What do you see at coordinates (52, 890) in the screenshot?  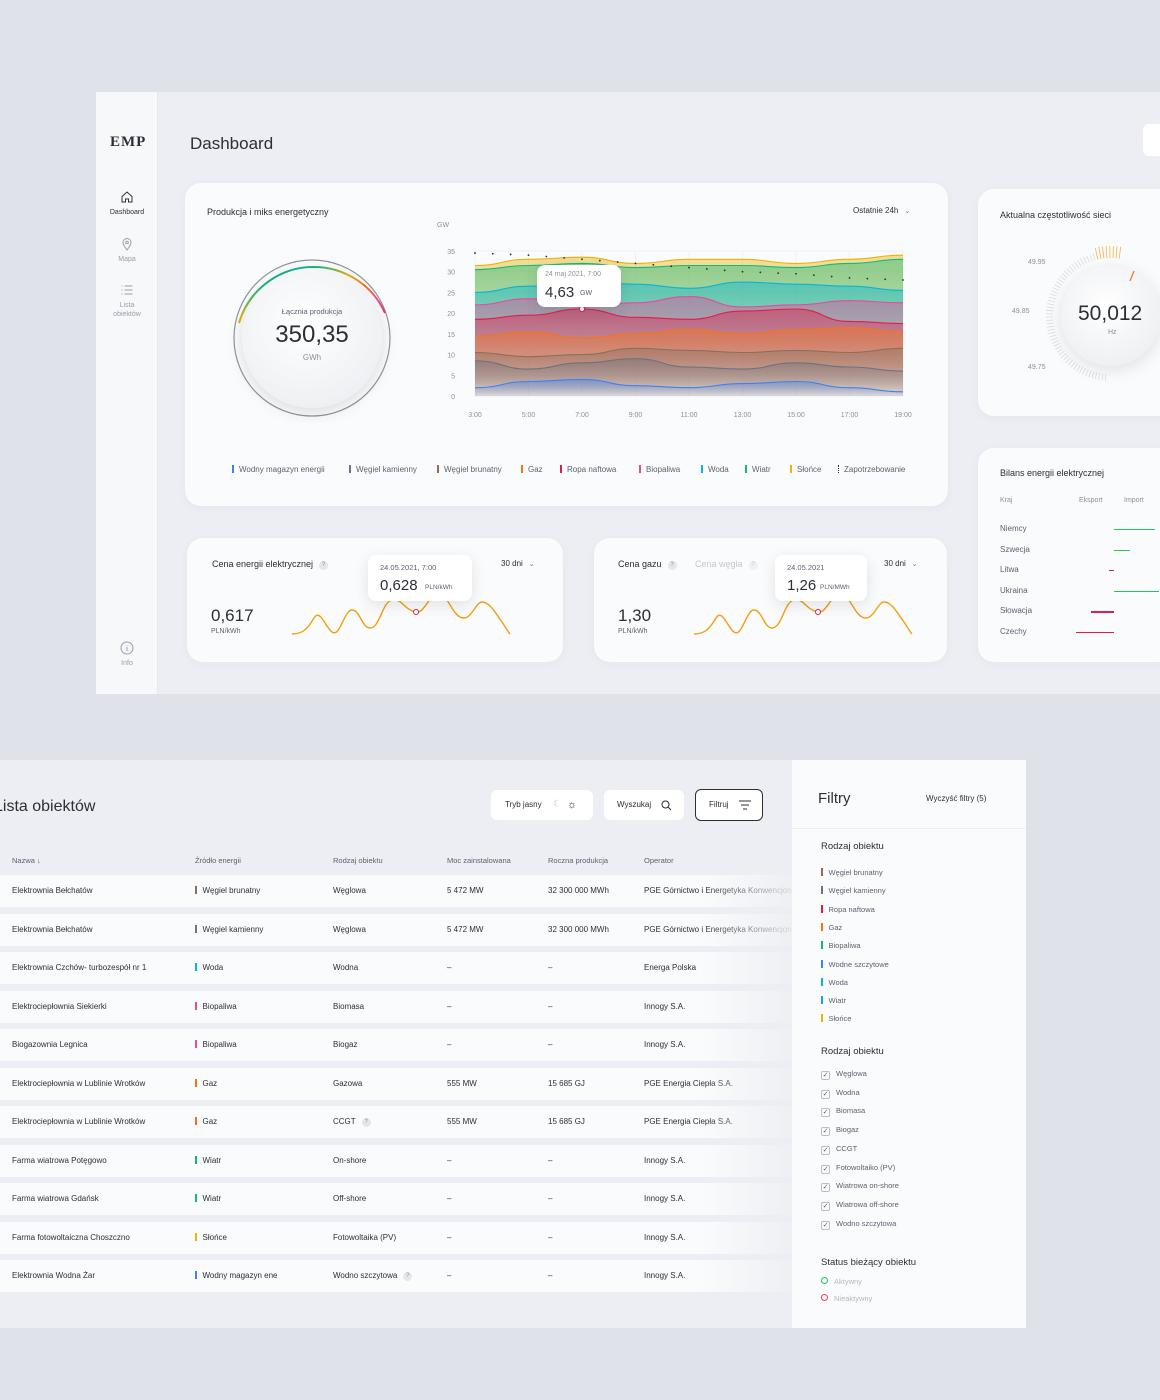 I see `cell-name: Elektrownia Bełchatów` at bounding box center [52, 890].